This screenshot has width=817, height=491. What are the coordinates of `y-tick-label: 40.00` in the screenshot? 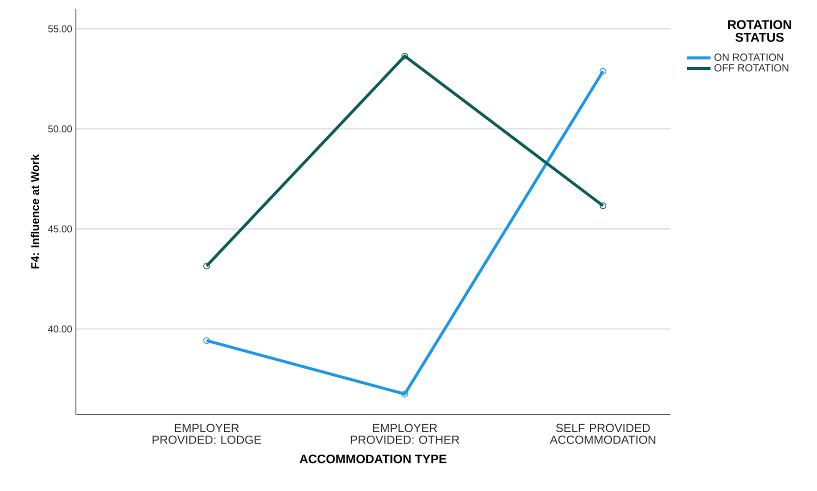 It's located at (60, 328).